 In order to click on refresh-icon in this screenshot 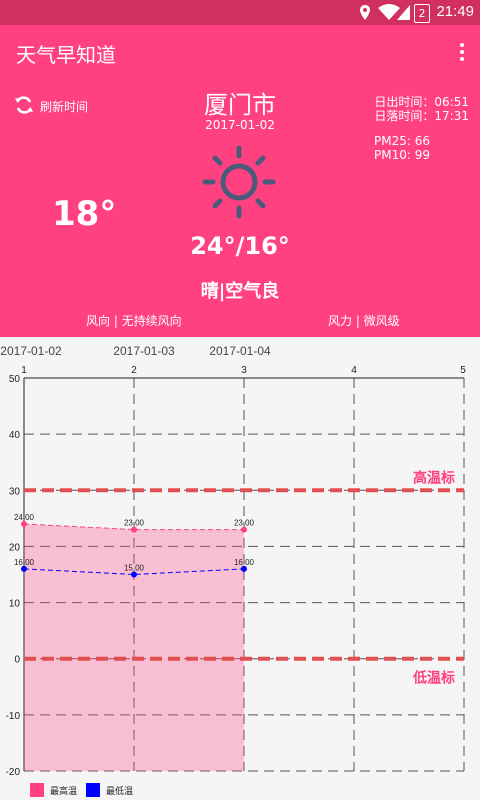, I will do `click(24, 105)`.